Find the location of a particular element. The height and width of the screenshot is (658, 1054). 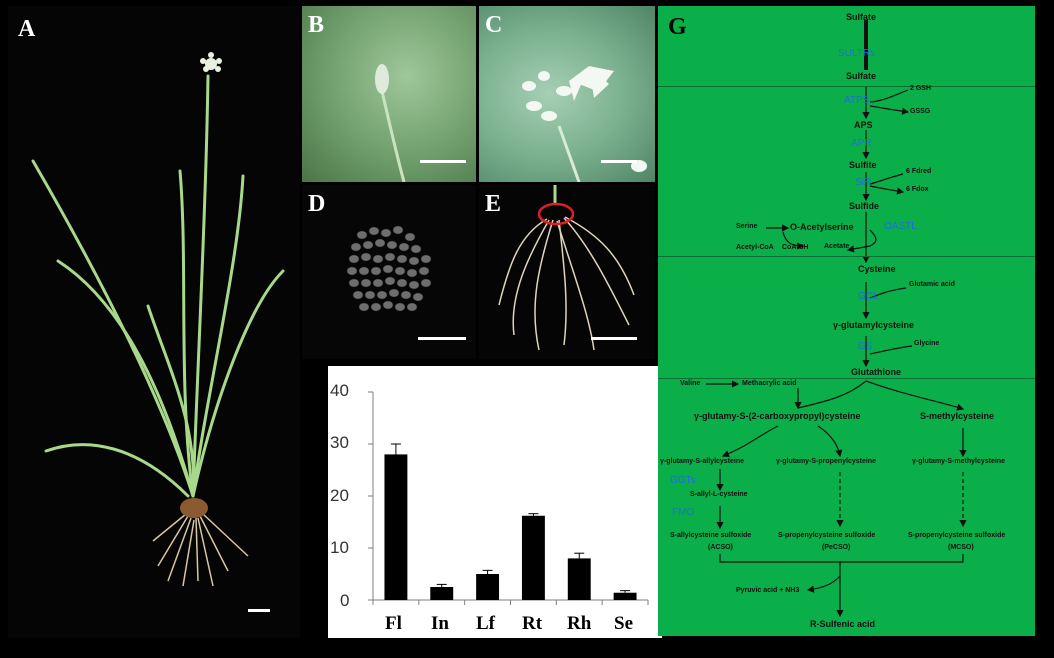

panel-e-roots-photo: E is located at coordinates (567, 272).